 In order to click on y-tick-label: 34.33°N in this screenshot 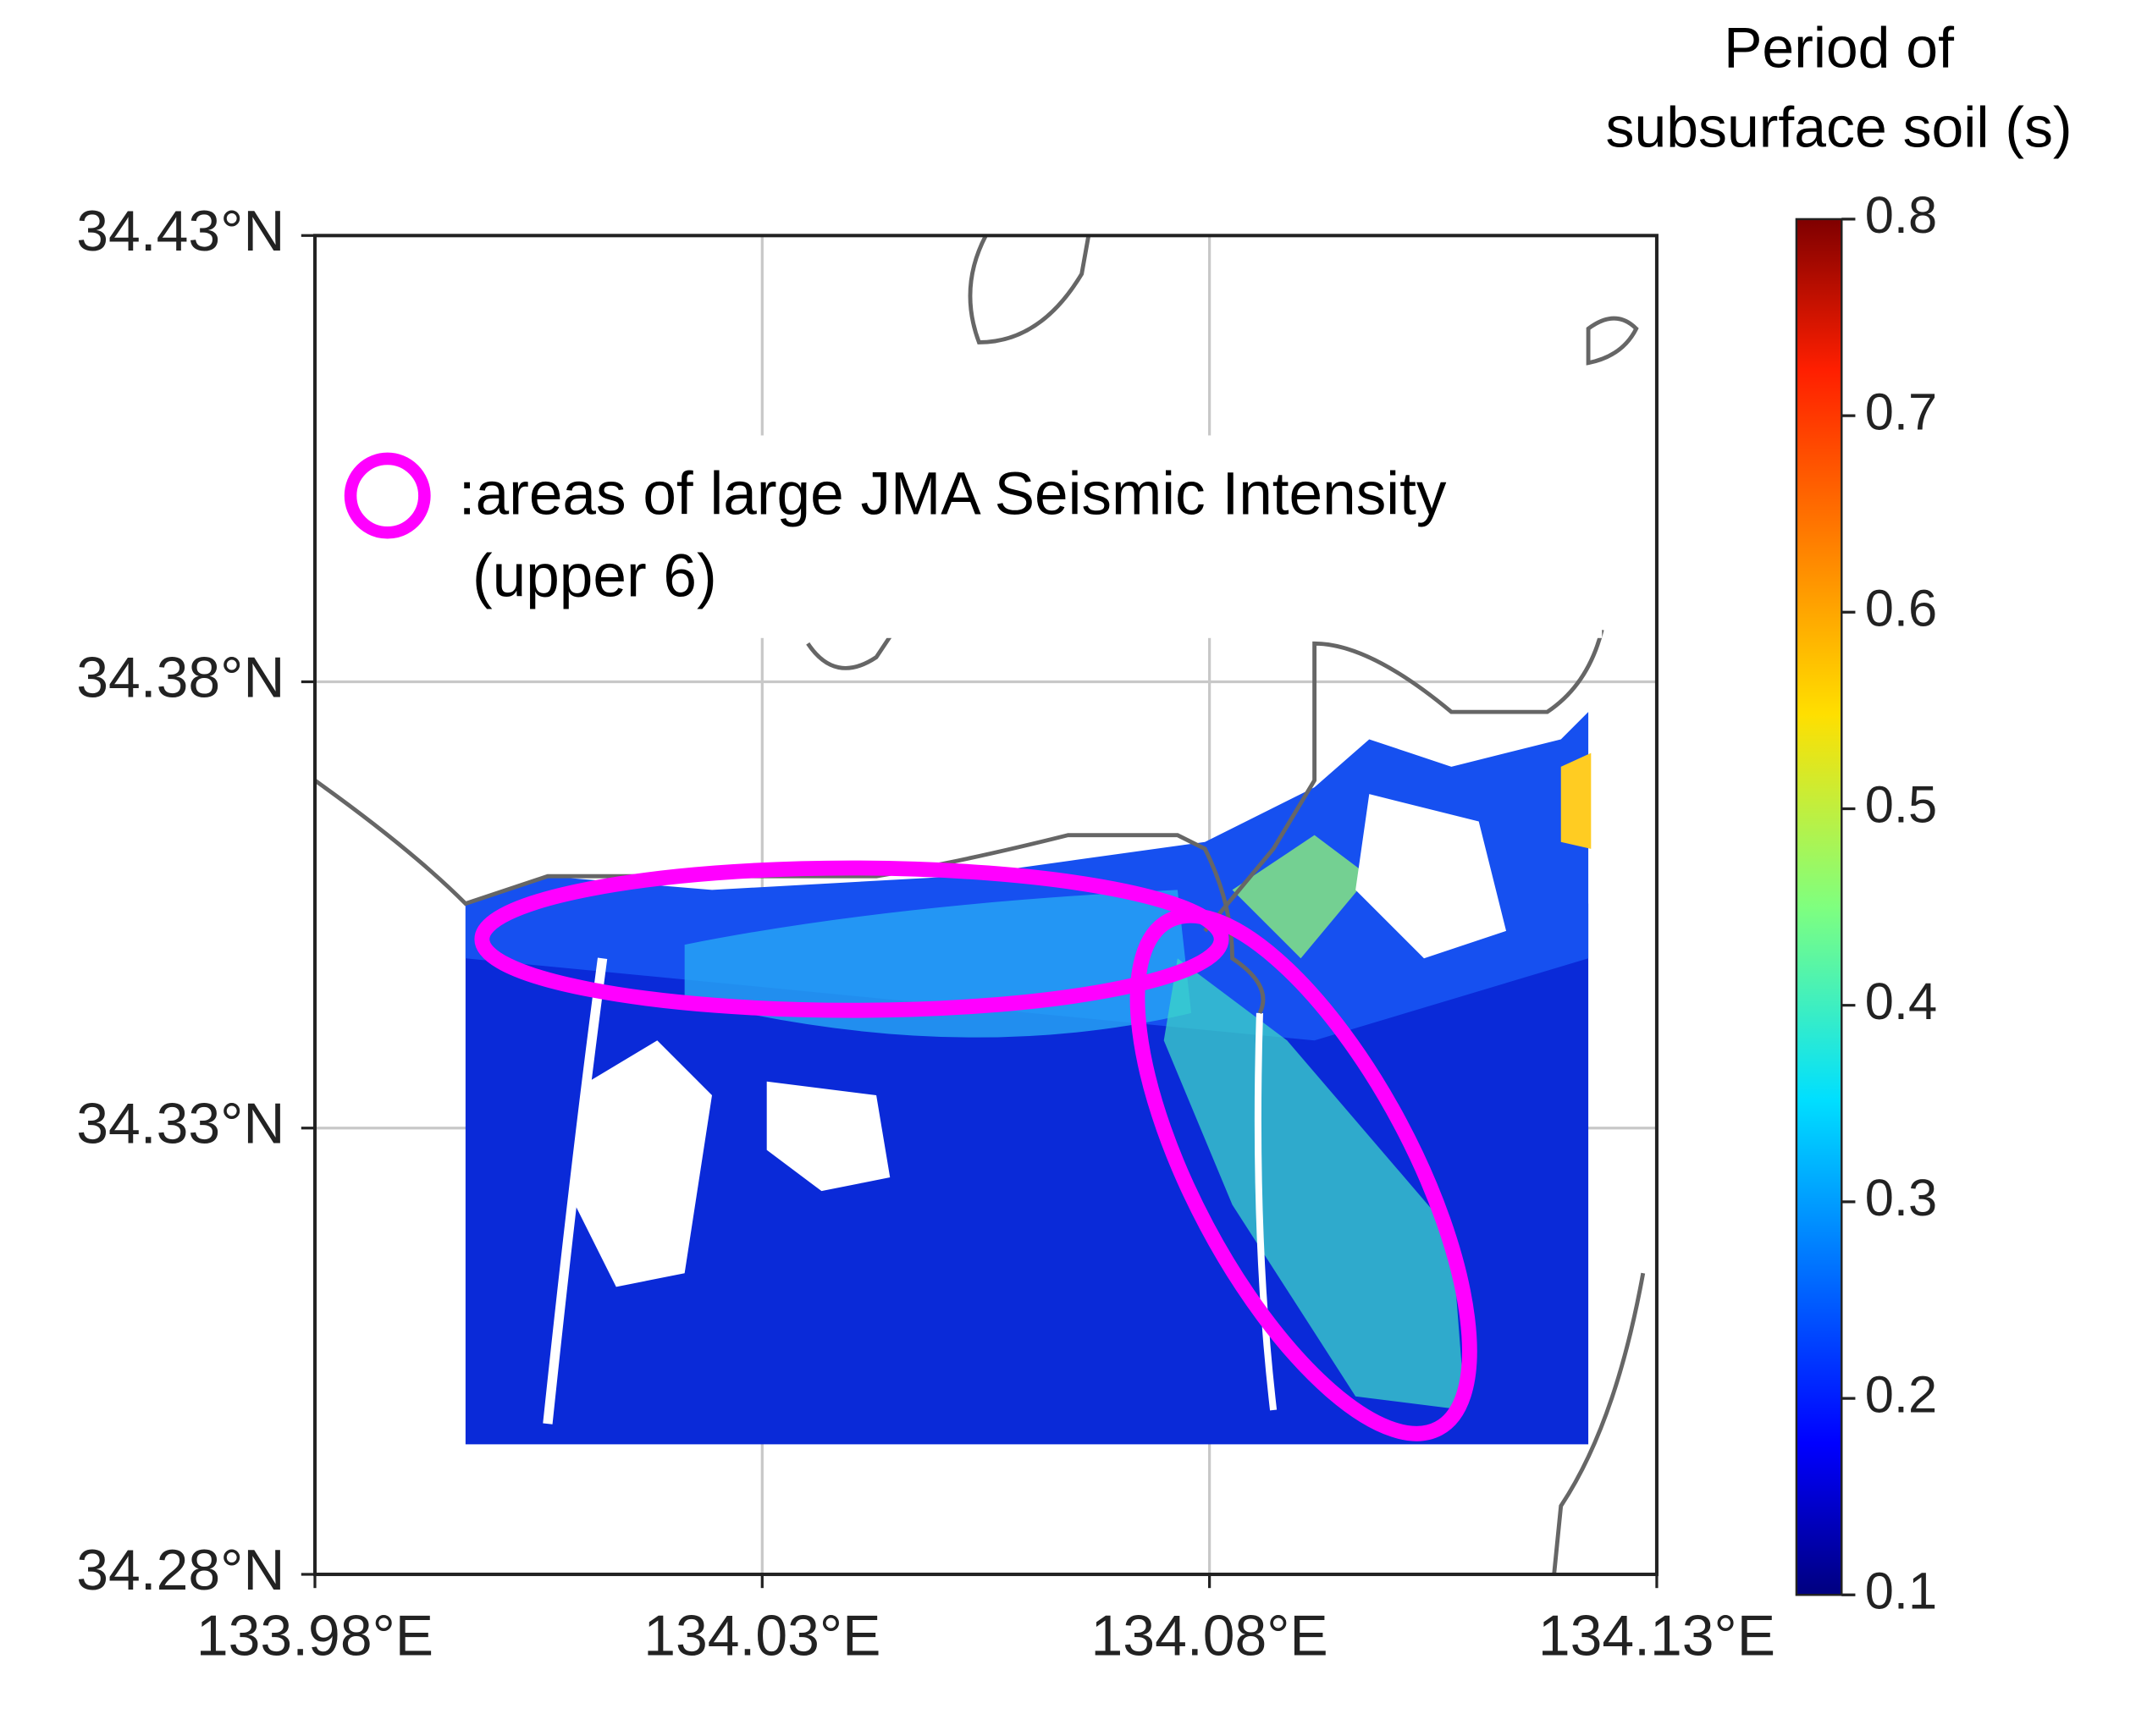, I will do `click(180, 1124)`.